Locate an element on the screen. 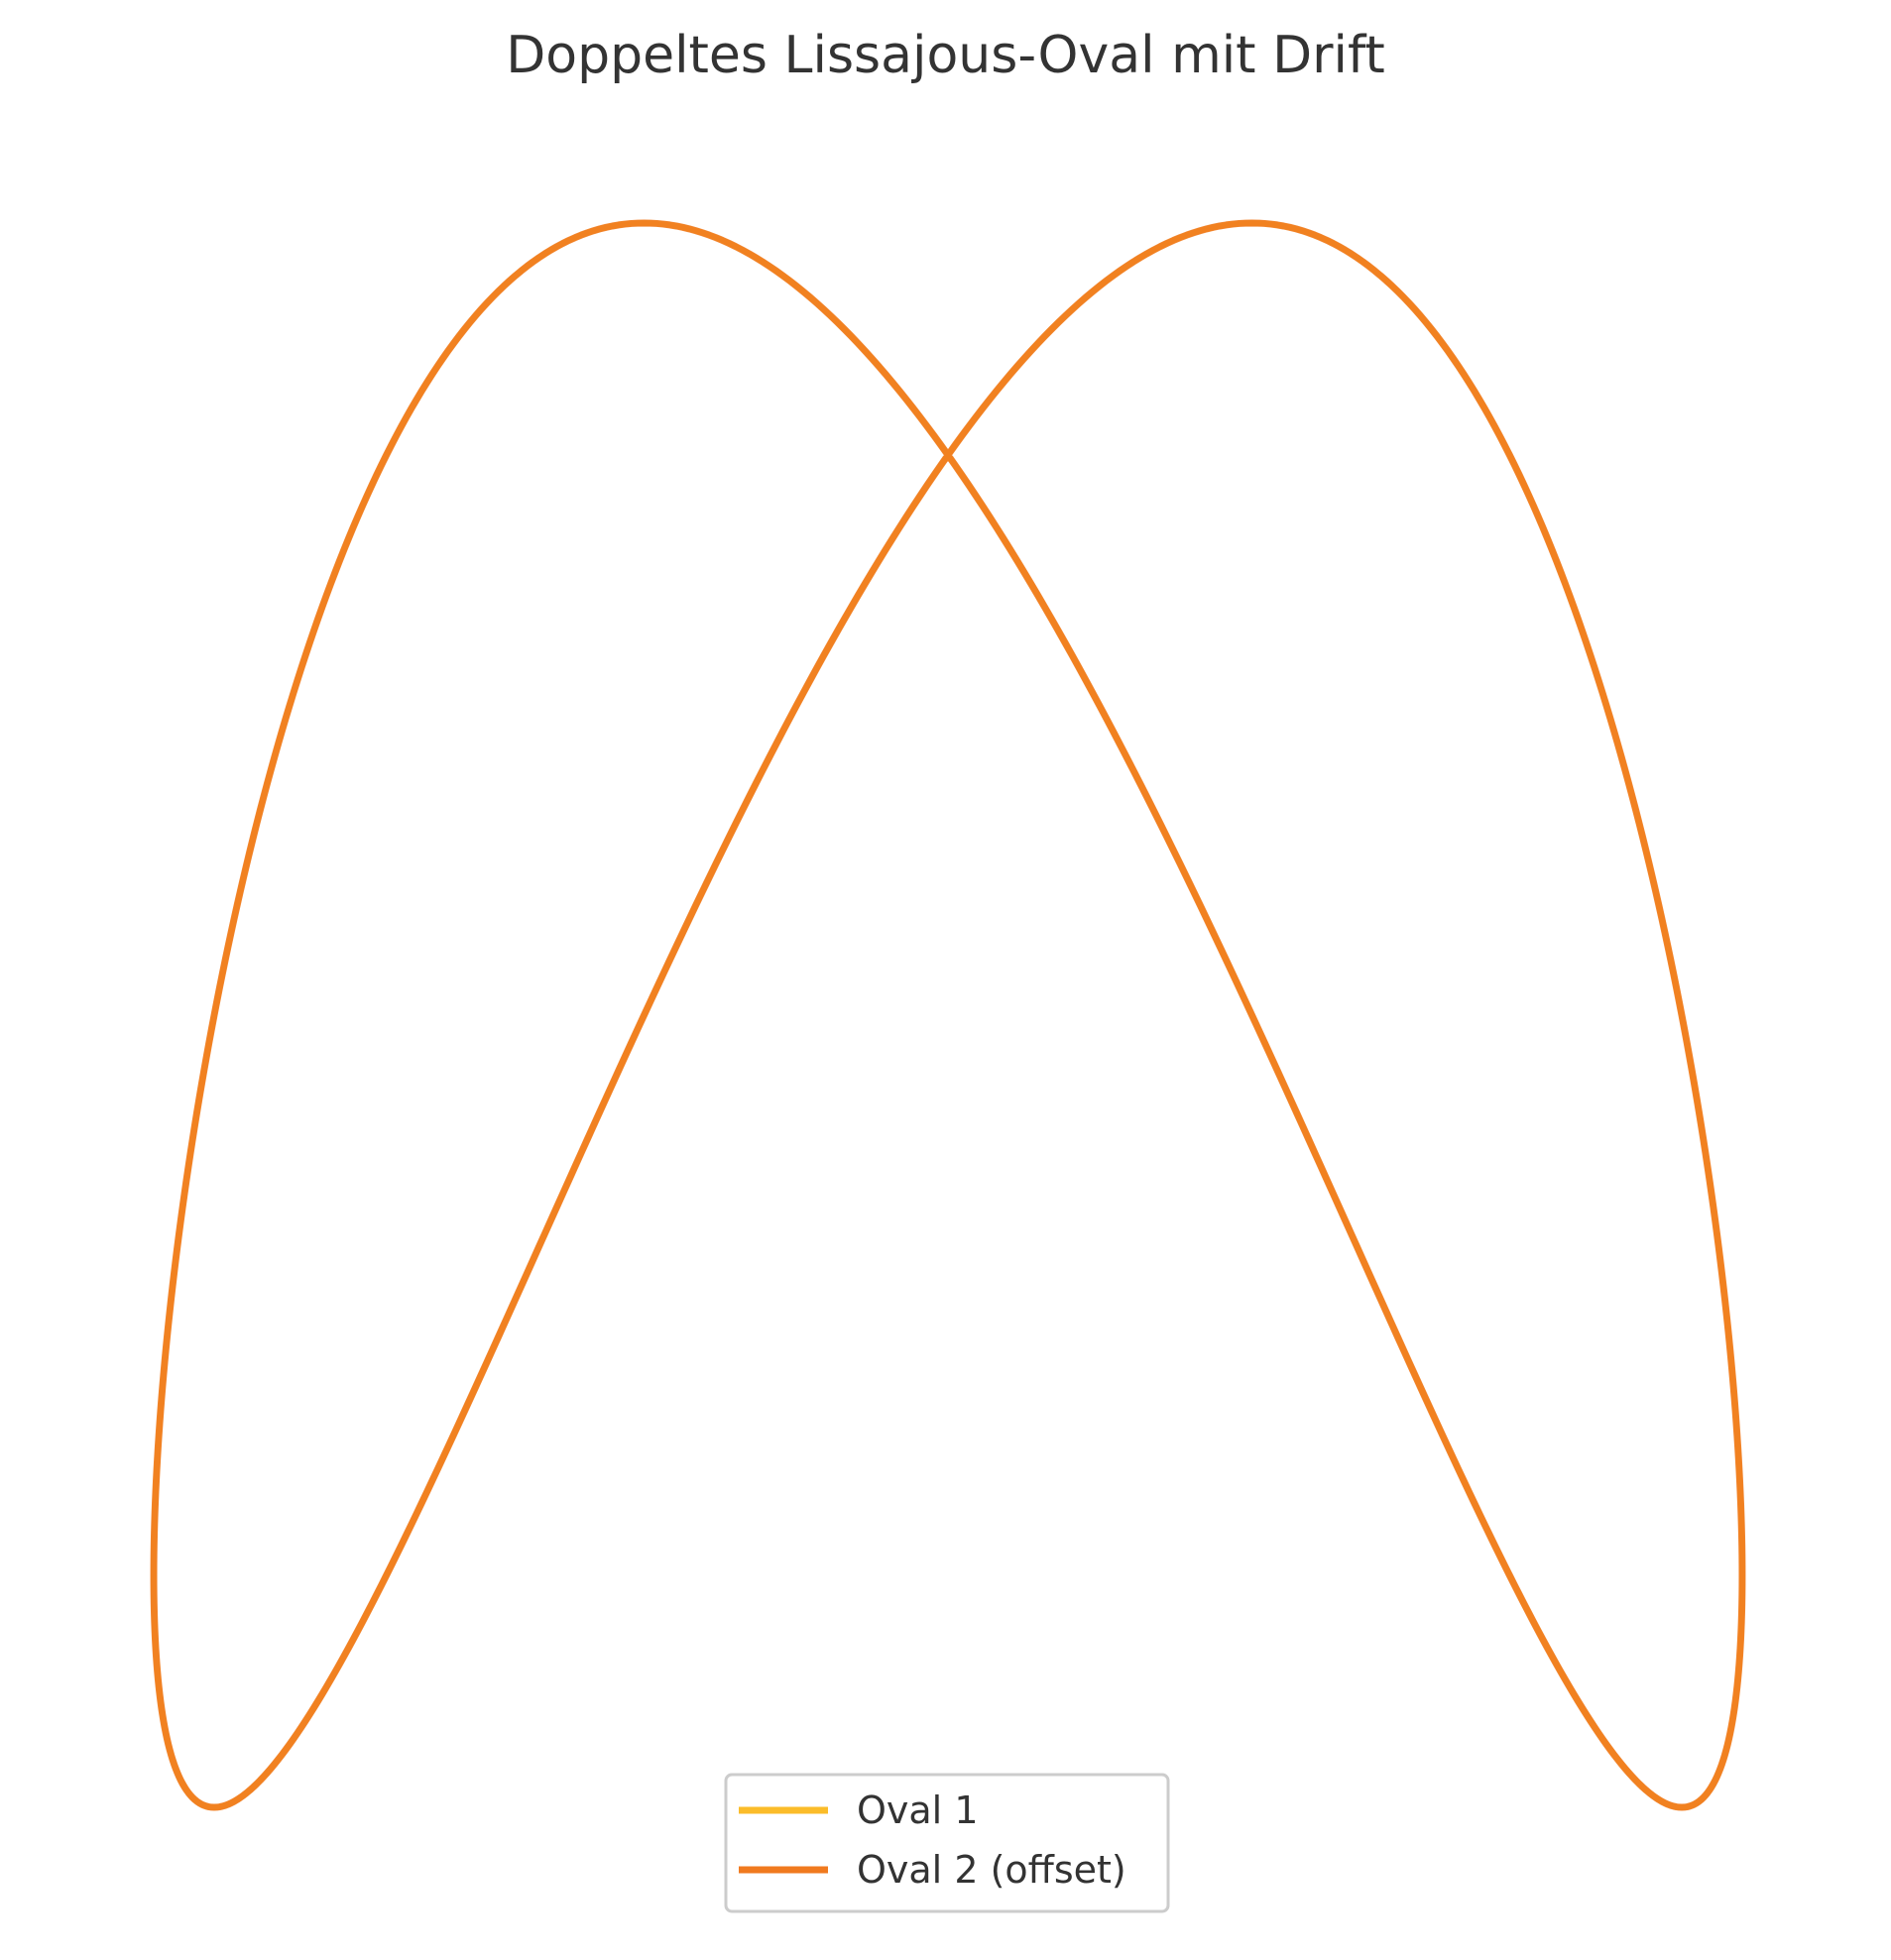 This screenshot has width=1891, height=1960. legend: Oval 1 Oval 2 (offset) is located at coordinates (947, 1843).